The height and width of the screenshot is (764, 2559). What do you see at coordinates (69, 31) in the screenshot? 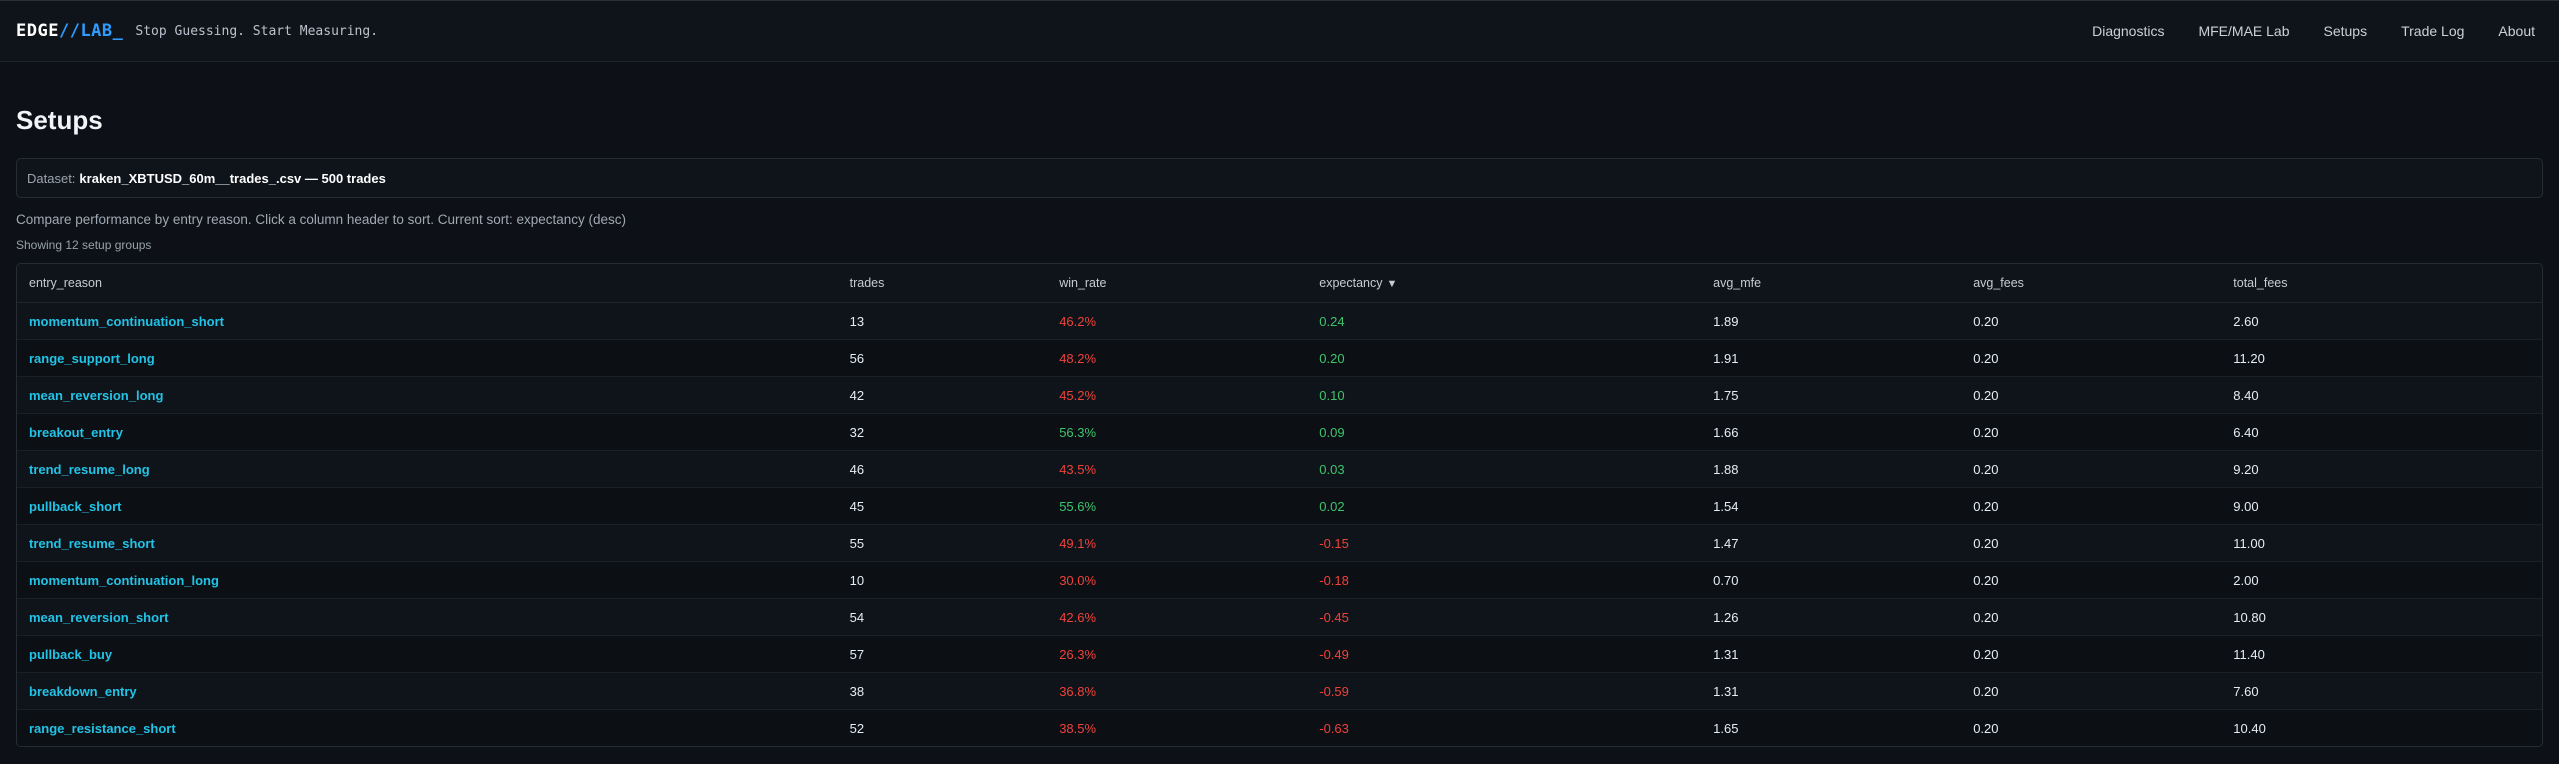
I see `app-logo: EDGE//LAB_` at bounding box center [69, 31].